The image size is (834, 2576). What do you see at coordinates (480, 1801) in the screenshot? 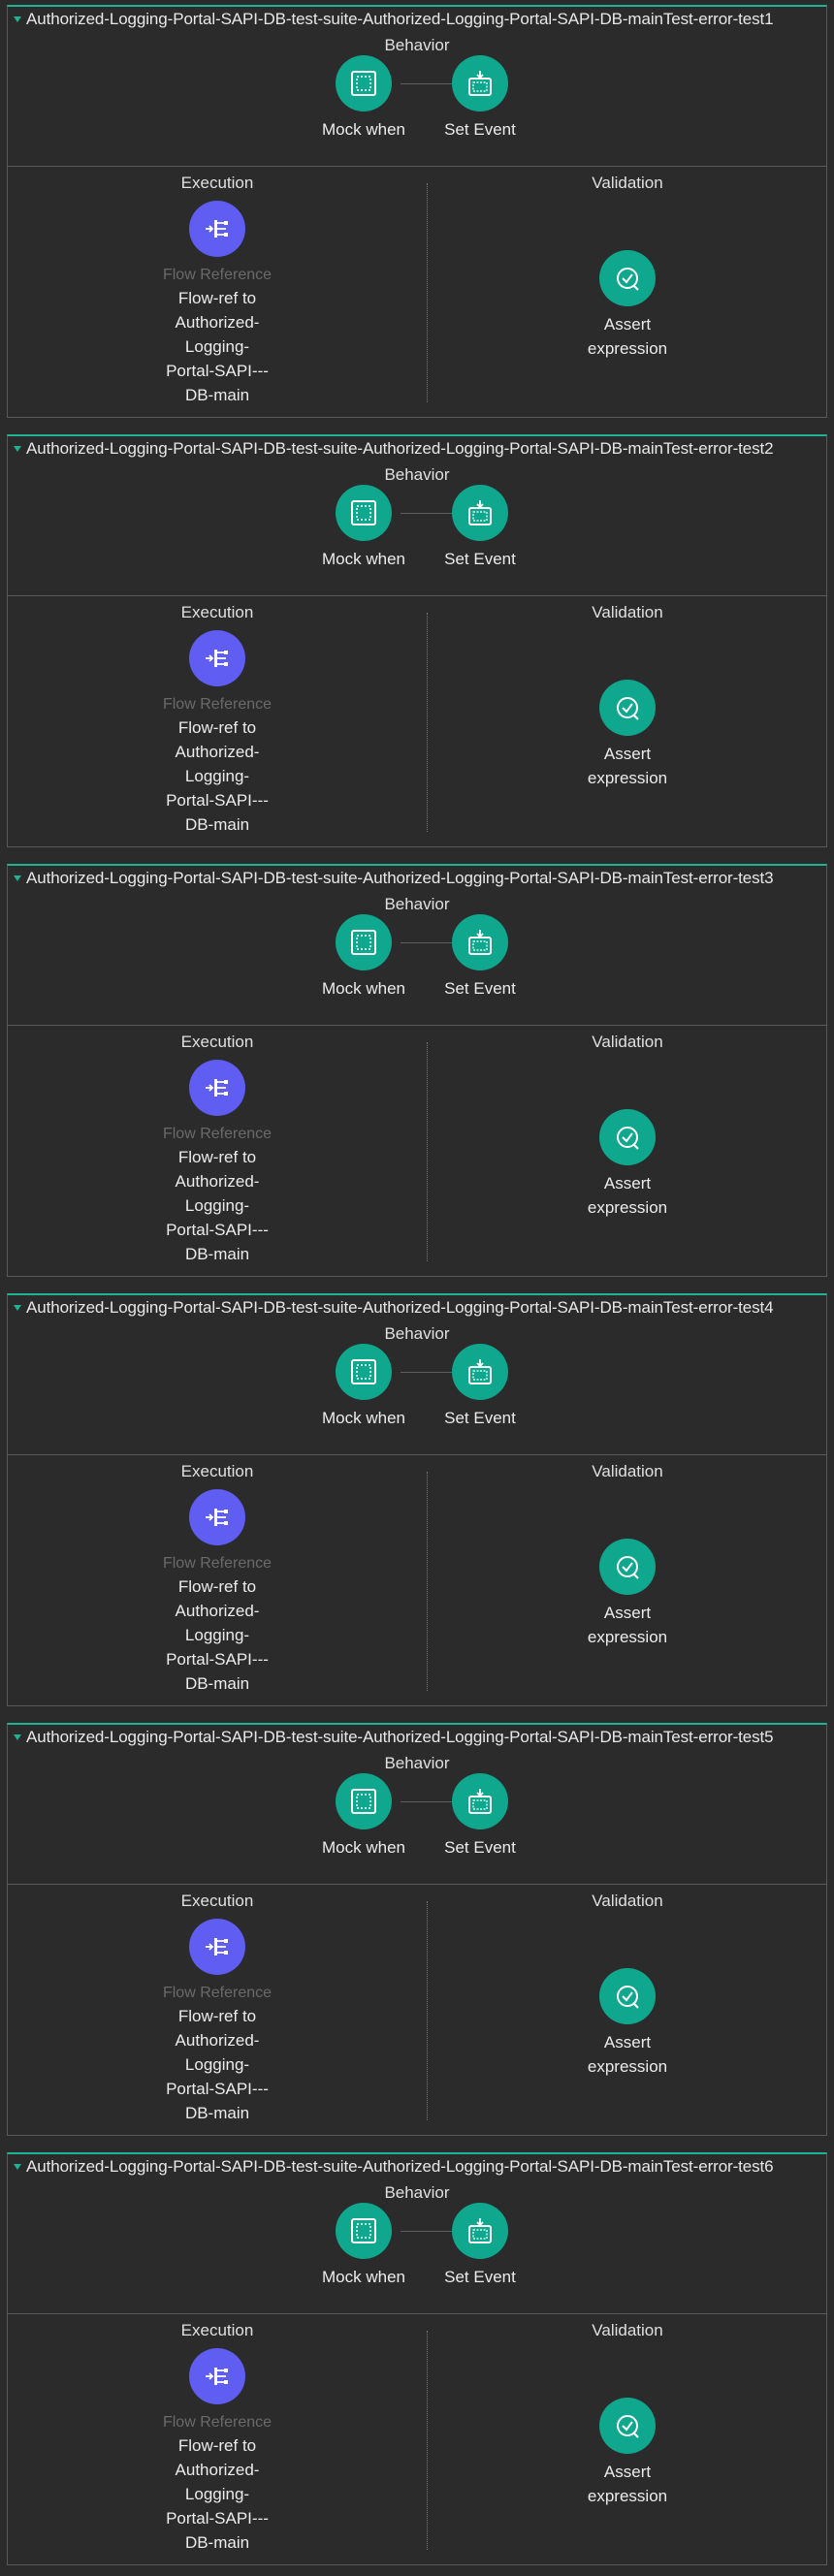
I see `set-event-icon` at bounding box center [480, 1801].